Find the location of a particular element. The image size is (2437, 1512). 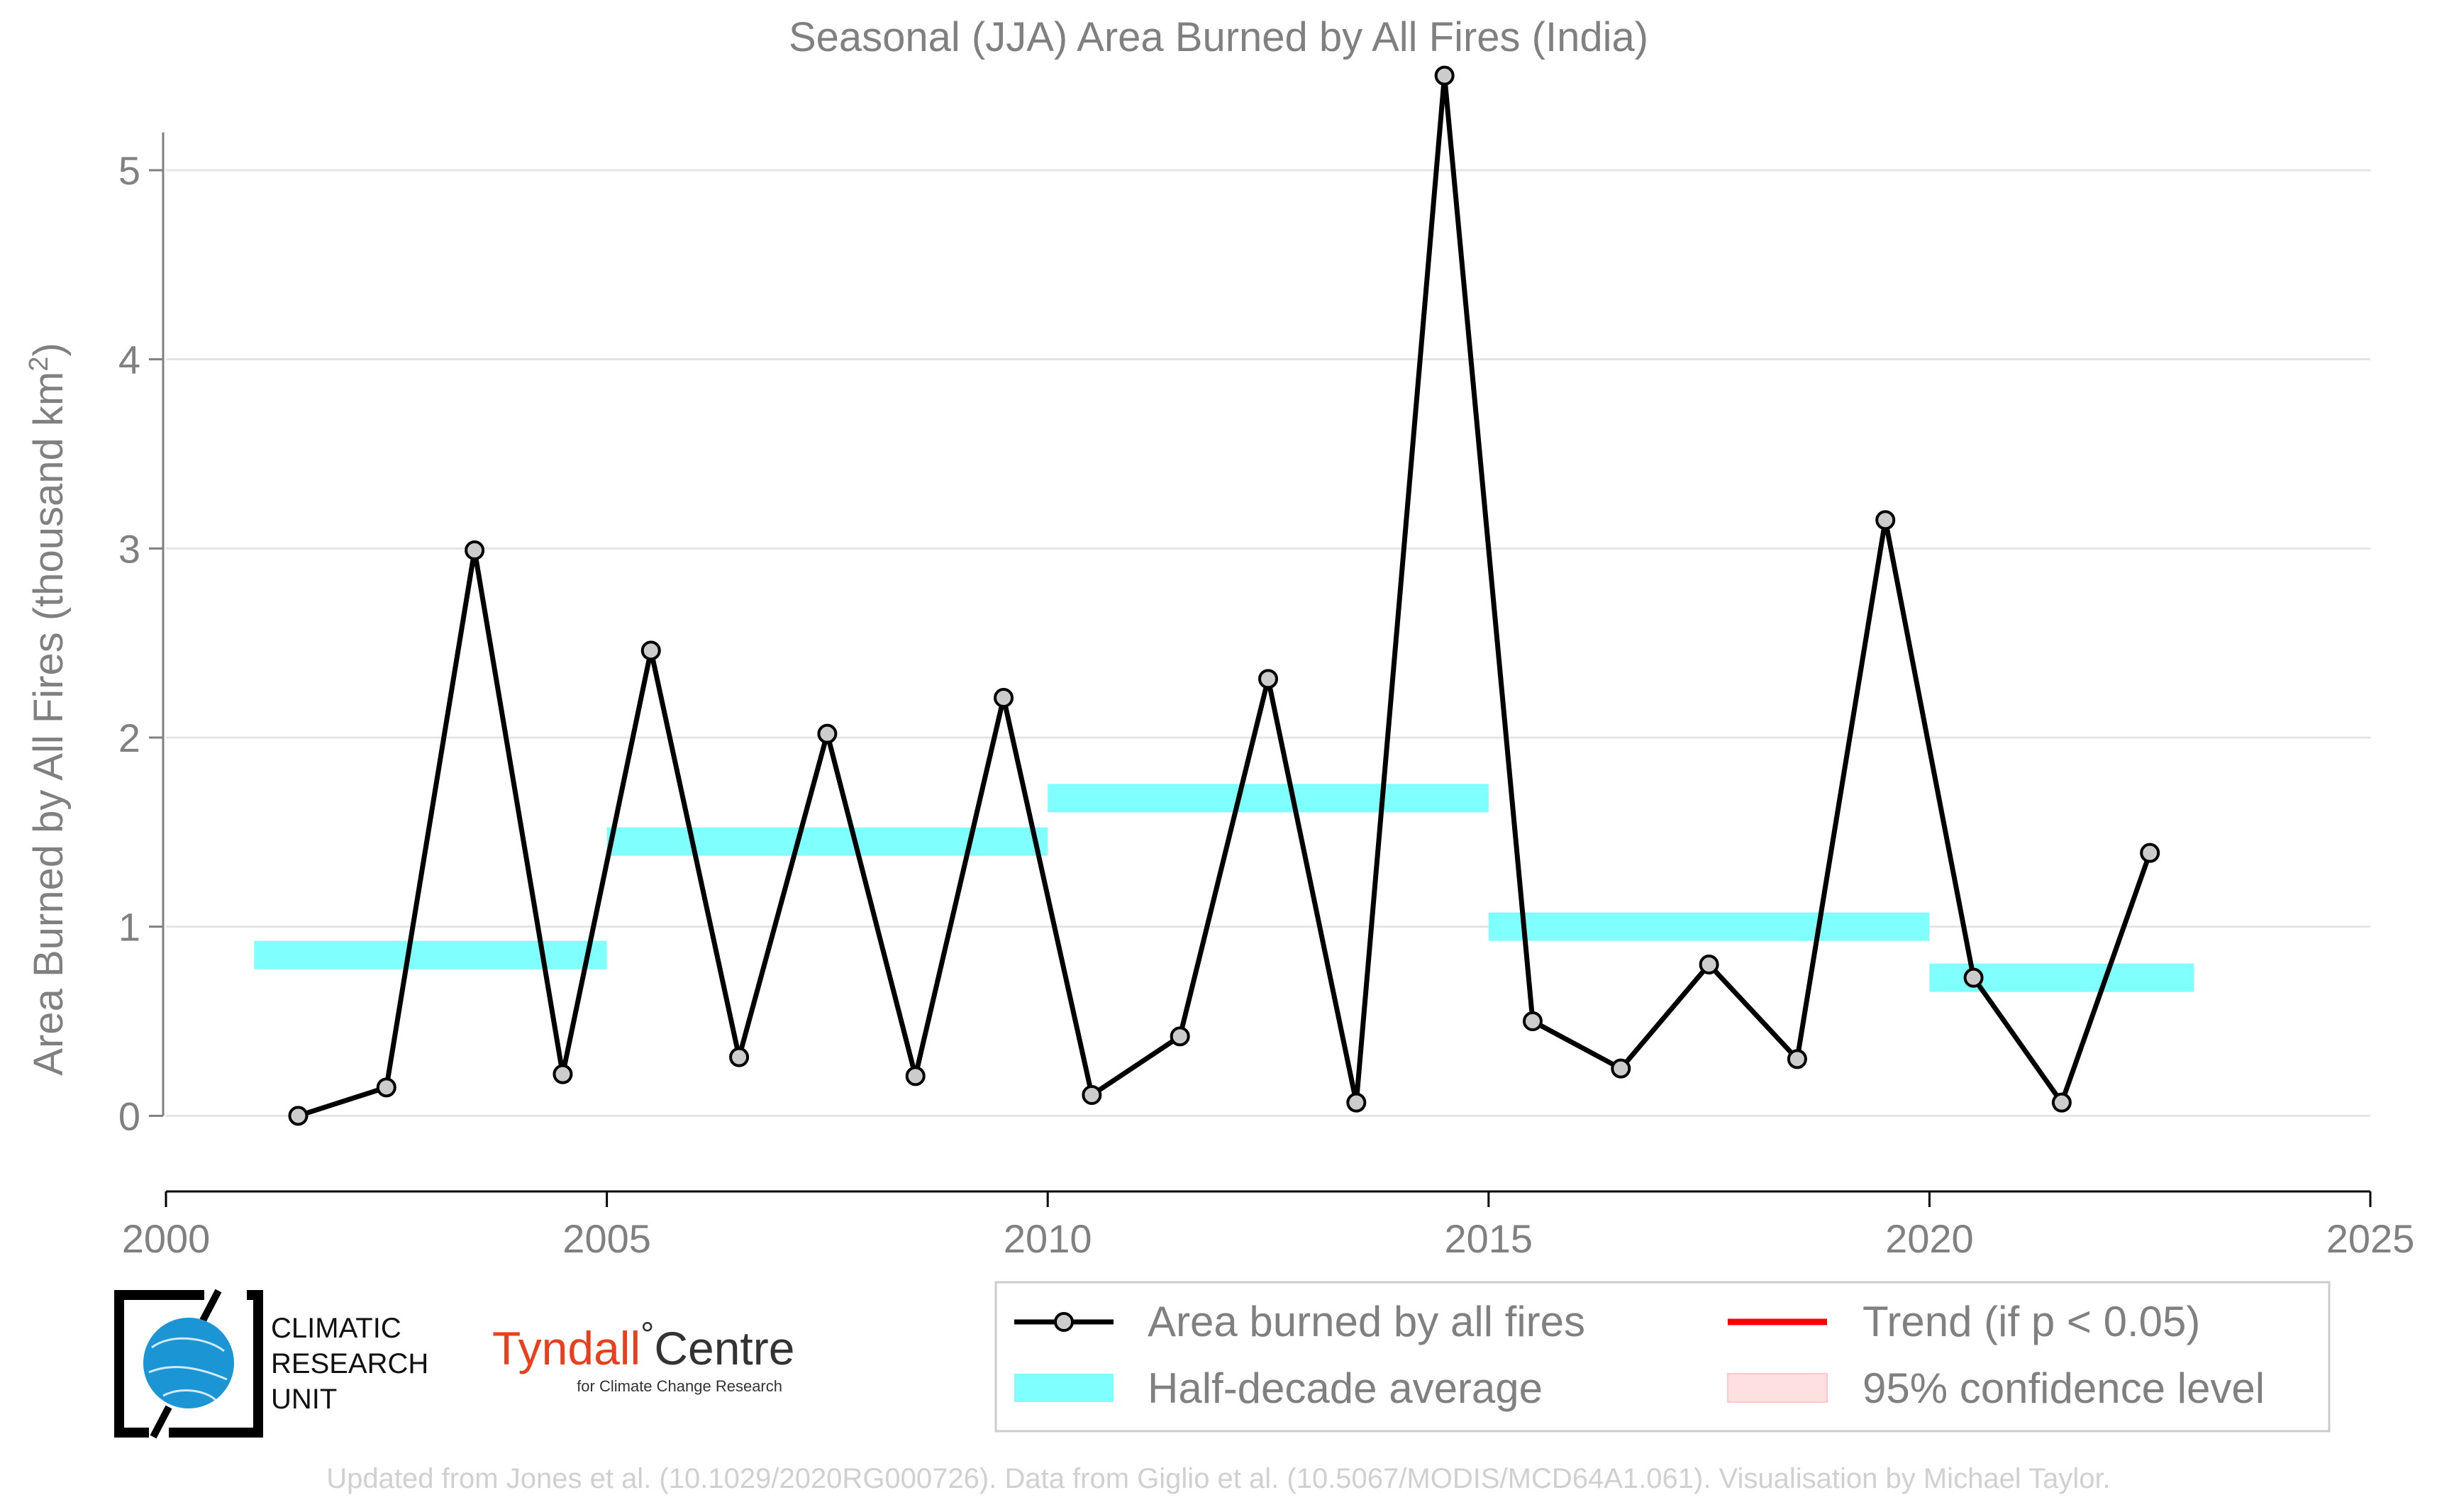

y-axis-label: Area Burned by All Fires (thousand km2) is located at coordinates (48, 709).